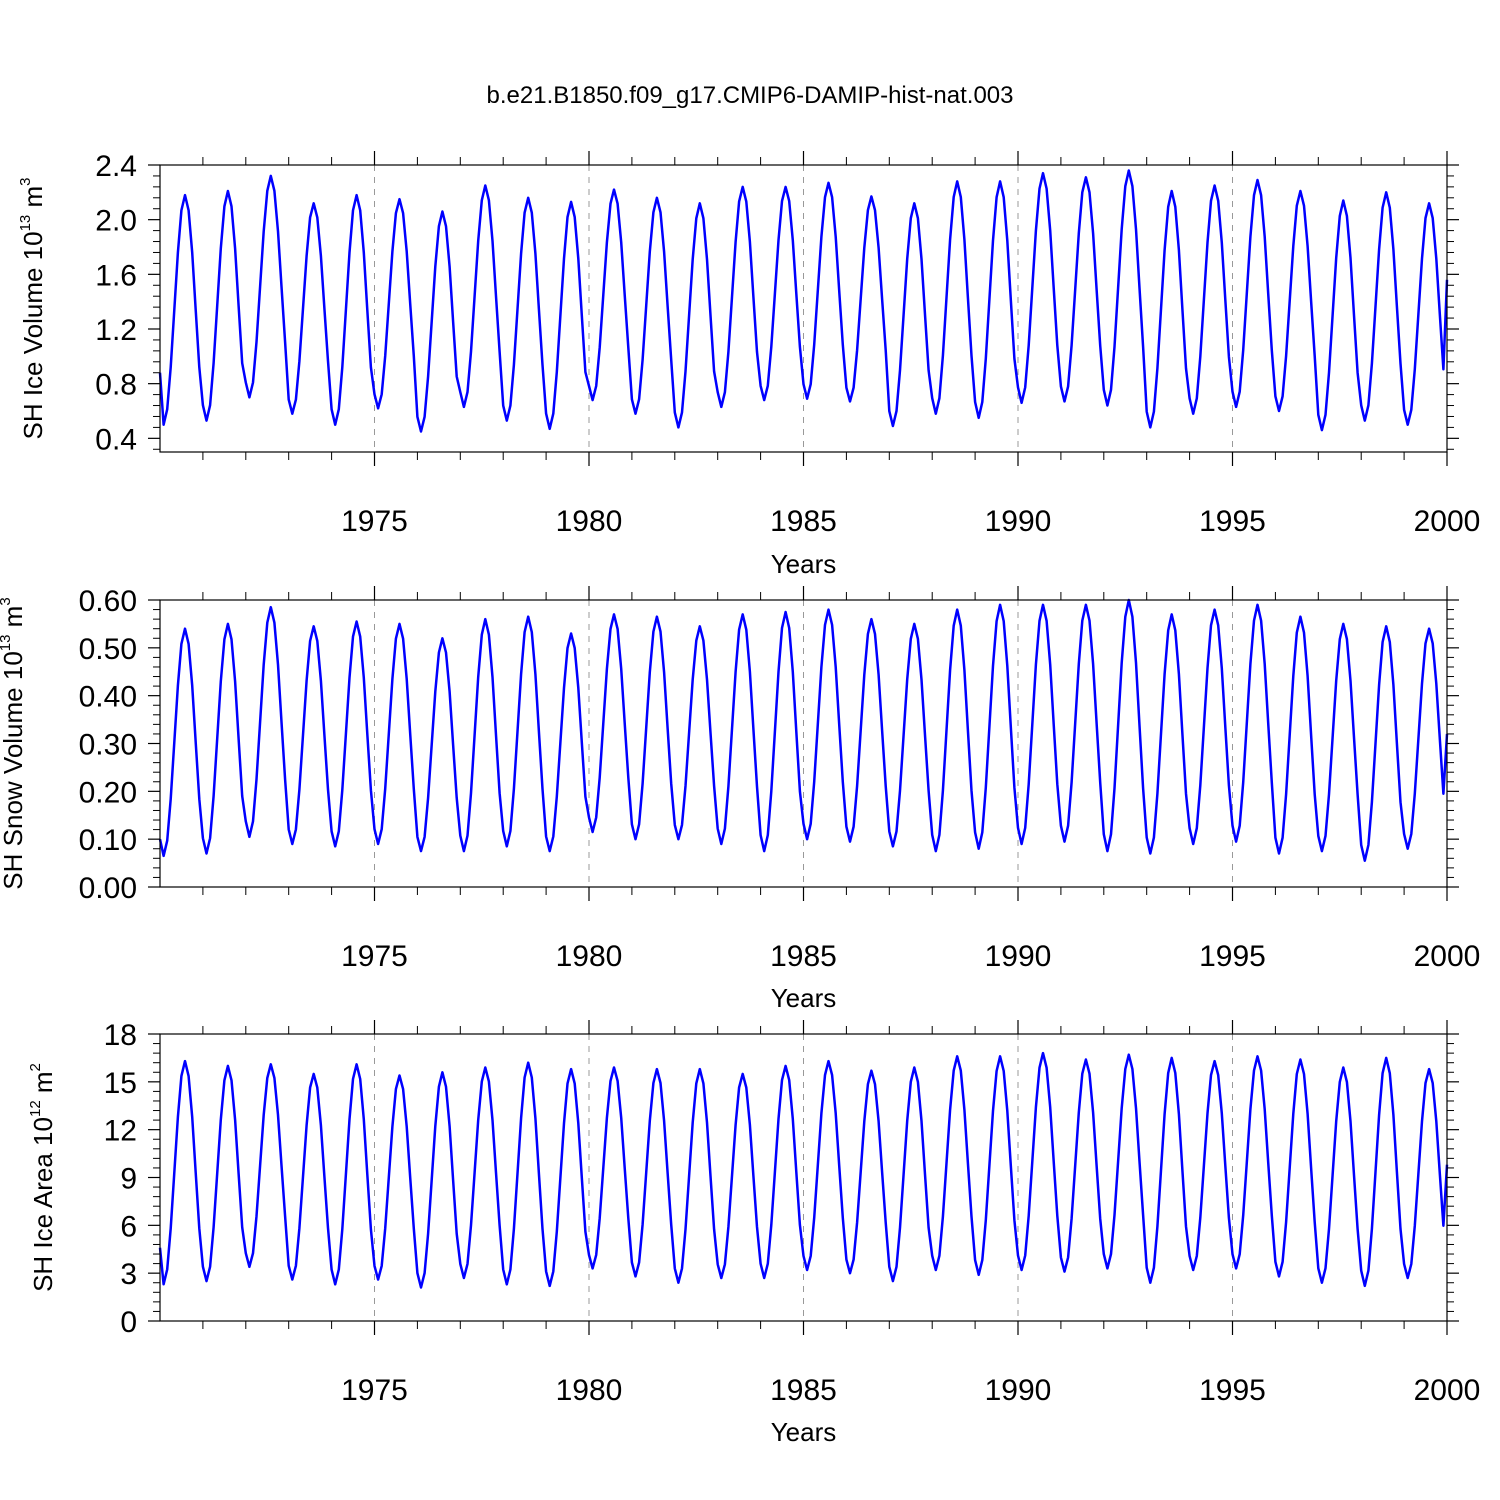 The height and width of the screenshot is (1500, 1500). What do you see at coordinates (128, 1274) in the screenshot?
I see `ytick-label-1: 3` at bounding box center [128, 1274].